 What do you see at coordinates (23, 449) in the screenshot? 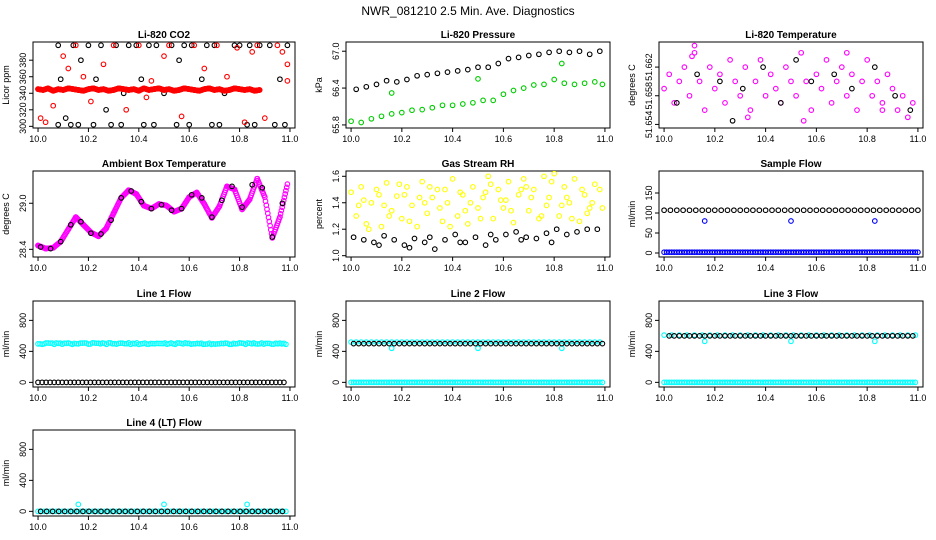
I see `y-tick-label: 800` at bounding box center [23, 449].